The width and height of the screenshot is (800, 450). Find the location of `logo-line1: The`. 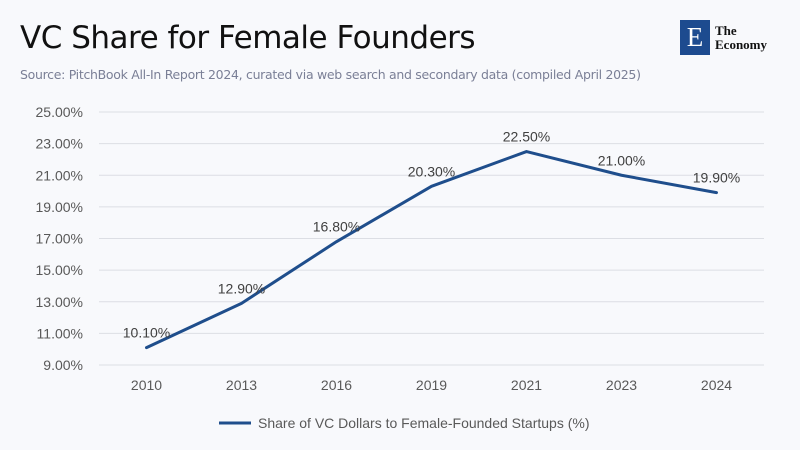

logo-line1: The is located at coordinates (726, 30).